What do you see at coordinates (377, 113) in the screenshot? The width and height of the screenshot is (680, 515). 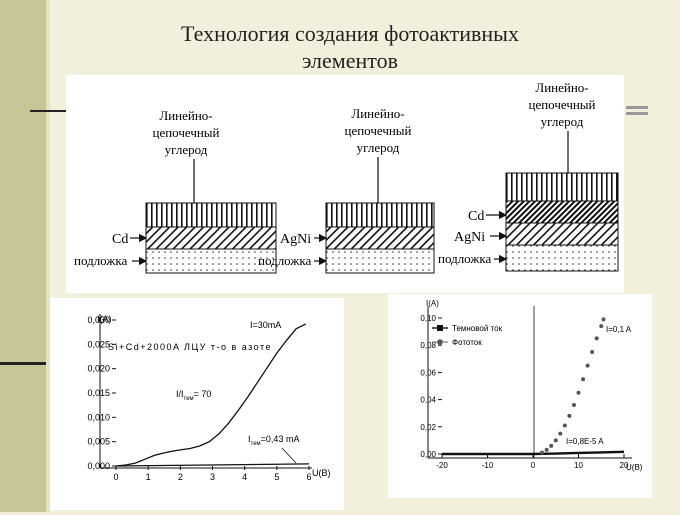 I see `stack-2-label-line1: Линейно-` at bounding box center [377, 113].